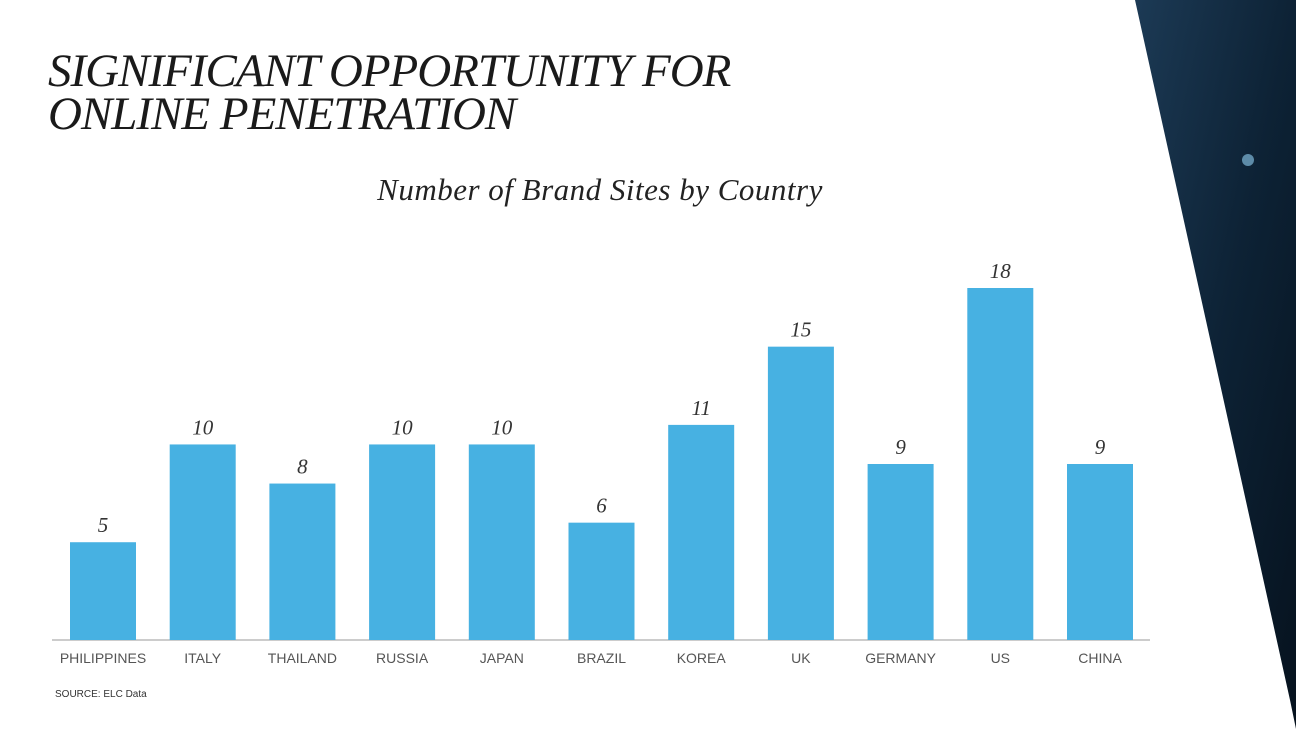  I want to click on value-label: 15, so click(800, 330).